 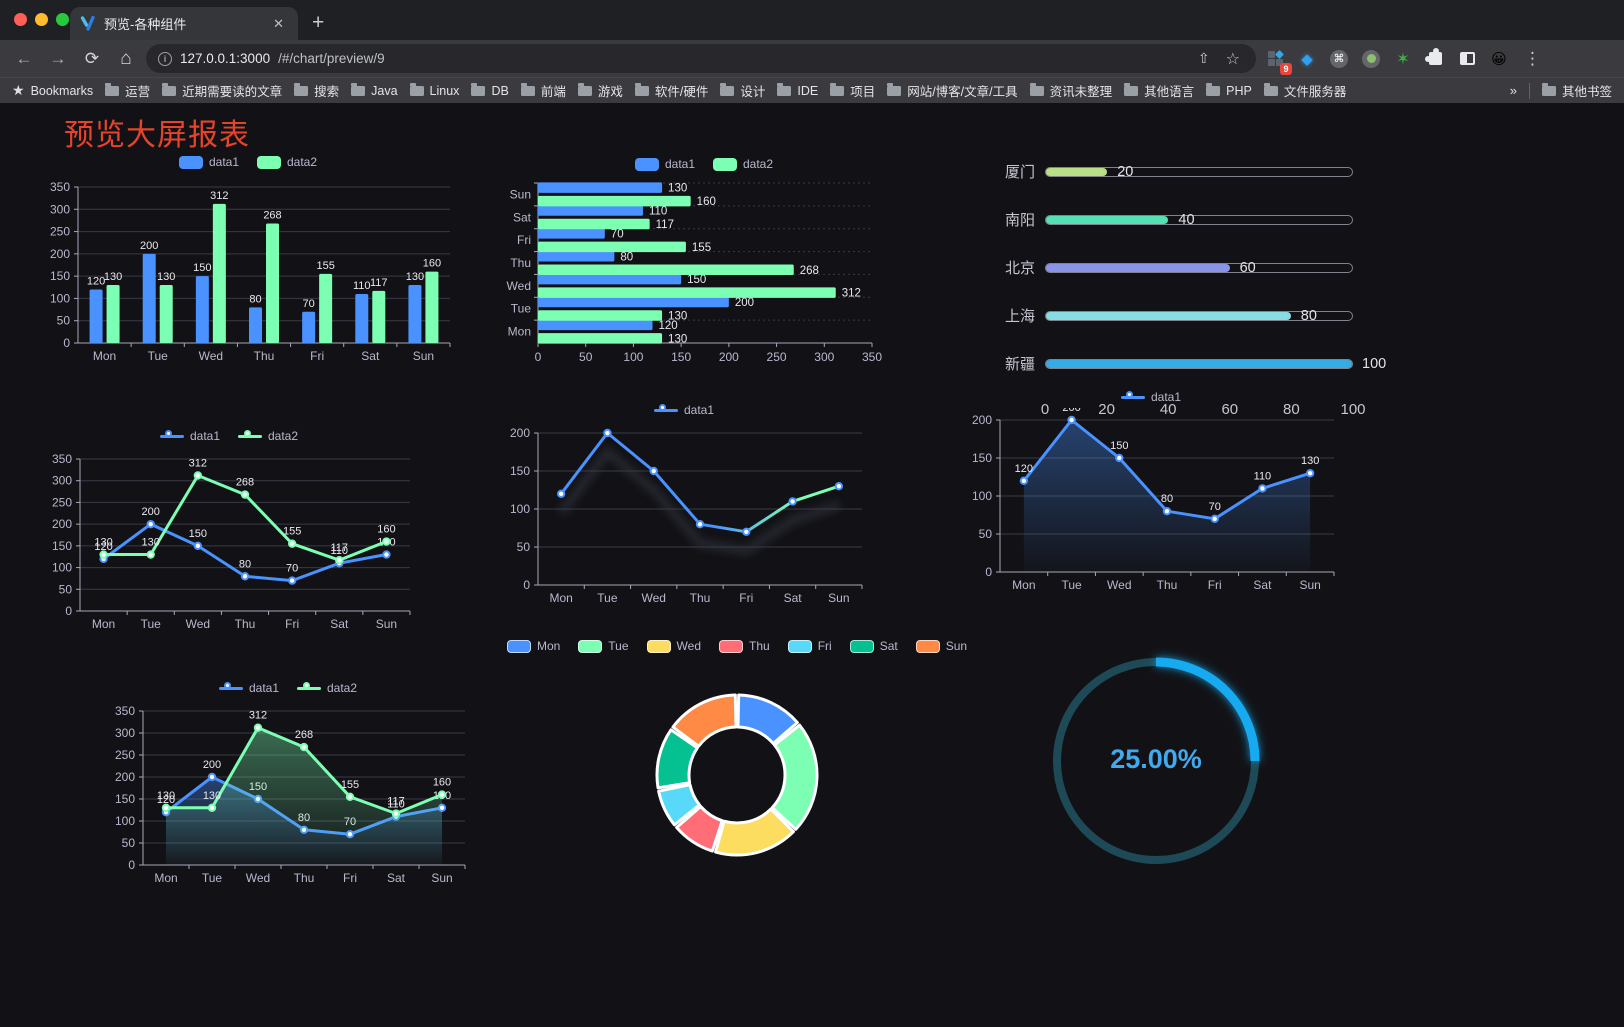 What do you see at coordinates (543, 90) in the screenshot?
I see `bookmark-folder: 前端` at bounding box center [543, 90].